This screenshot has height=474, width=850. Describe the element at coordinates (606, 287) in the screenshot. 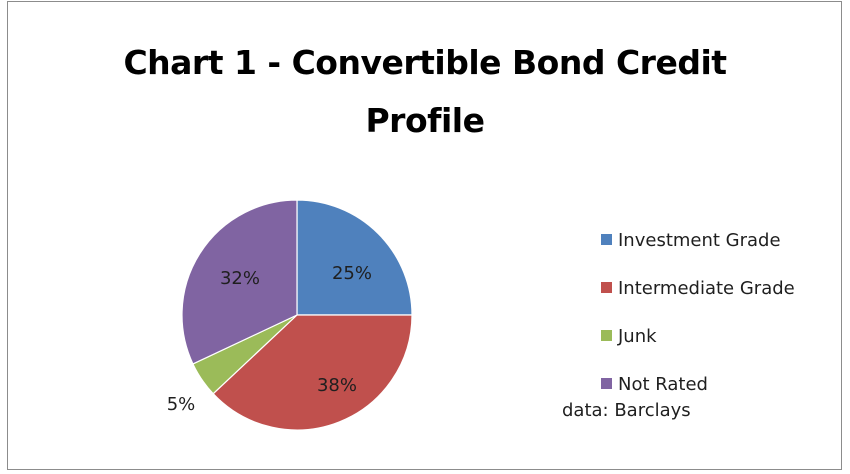

I see `legend-swatch-intermediate-grade` at that location.